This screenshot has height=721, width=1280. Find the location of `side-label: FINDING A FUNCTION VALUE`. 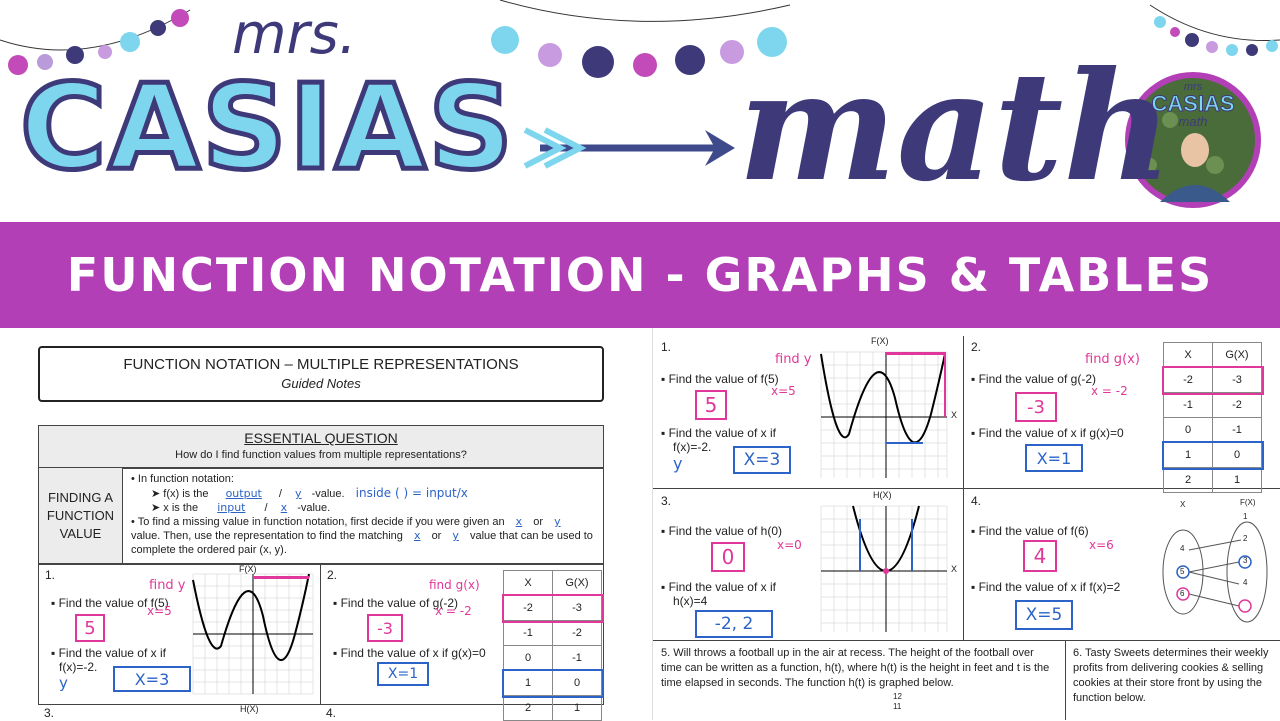

side-label: FINDING A FUNCTION VALUE is located at coordinates (81, 516).